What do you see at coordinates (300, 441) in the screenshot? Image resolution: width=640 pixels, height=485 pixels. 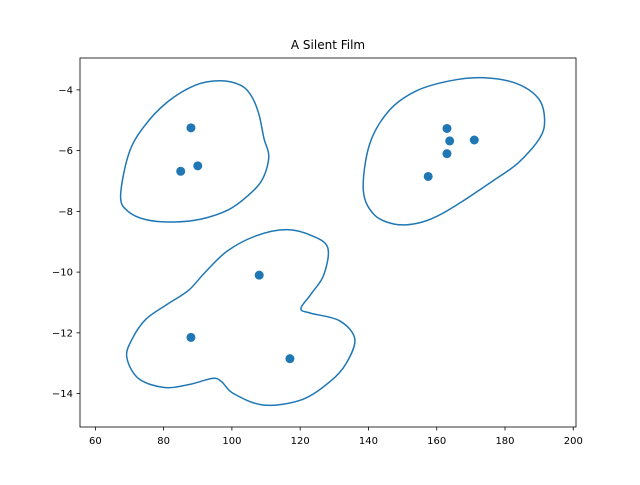 I see `x-tick-label: 120` at bounding box center [300, 441].